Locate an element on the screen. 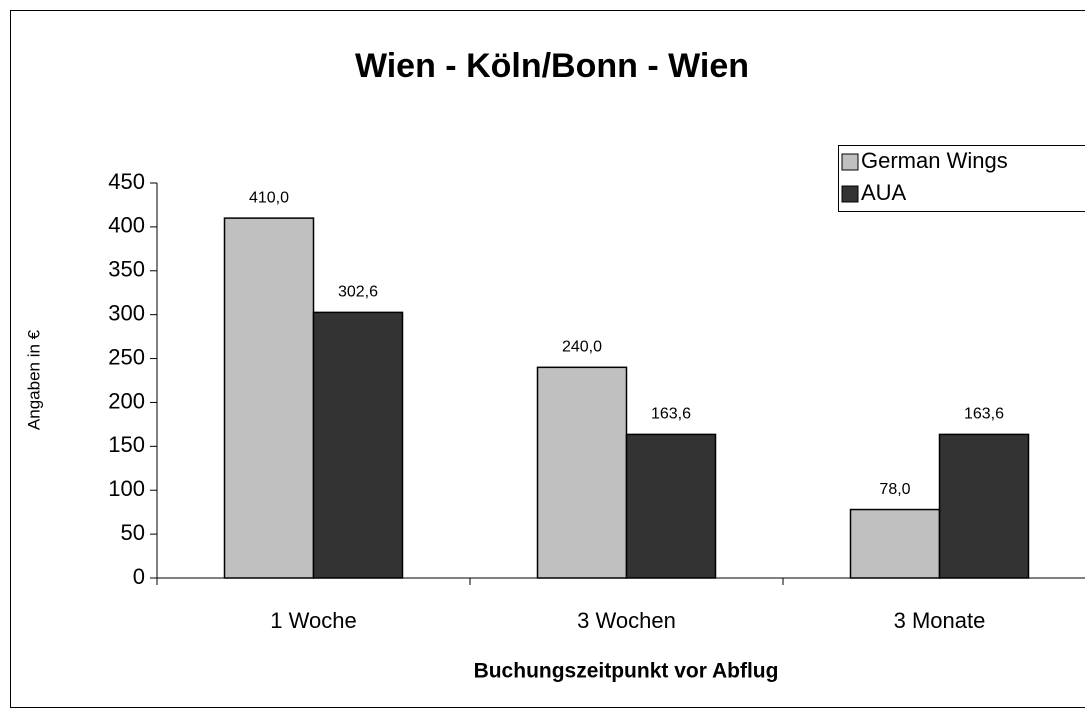 The width and height of the screenshot is (1085, 713). y-tick-label: 300 is located at coordinates (126, 312).